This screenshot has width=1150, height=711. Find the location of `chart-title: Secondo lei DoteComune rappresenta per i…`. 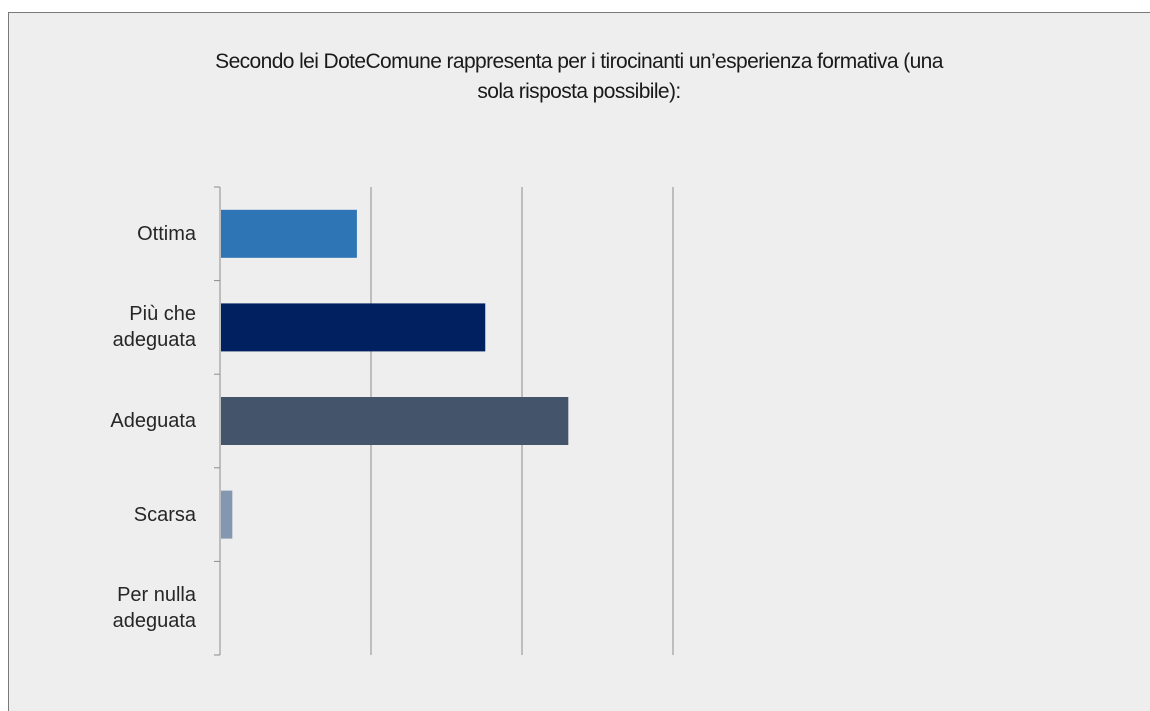

chart-title: Secondo lei DoteComune rappresenta per i… is located at coordinates (579, 76).